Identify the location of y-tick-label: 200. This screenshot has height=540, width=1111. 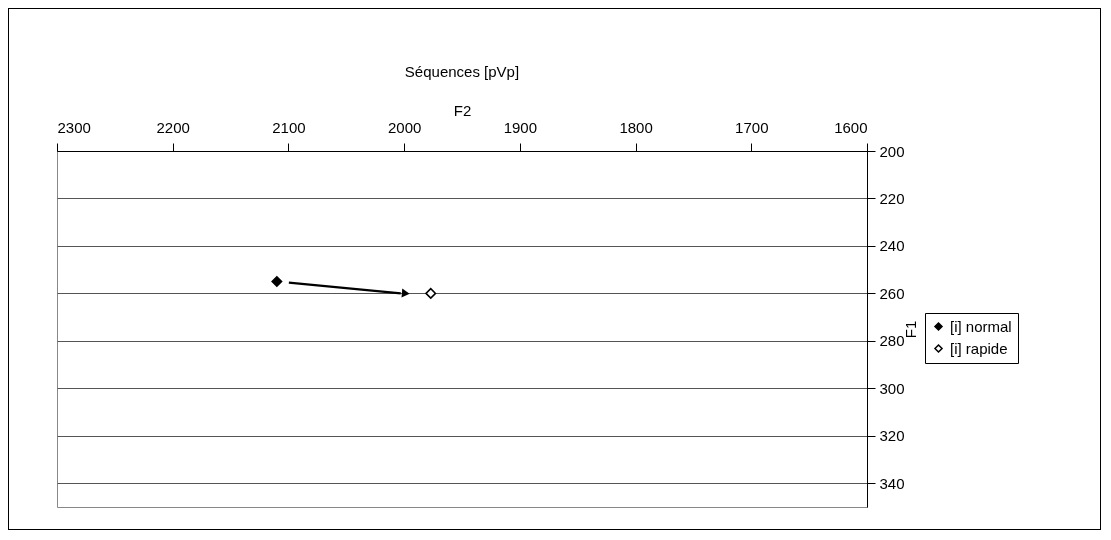
(892, 151).